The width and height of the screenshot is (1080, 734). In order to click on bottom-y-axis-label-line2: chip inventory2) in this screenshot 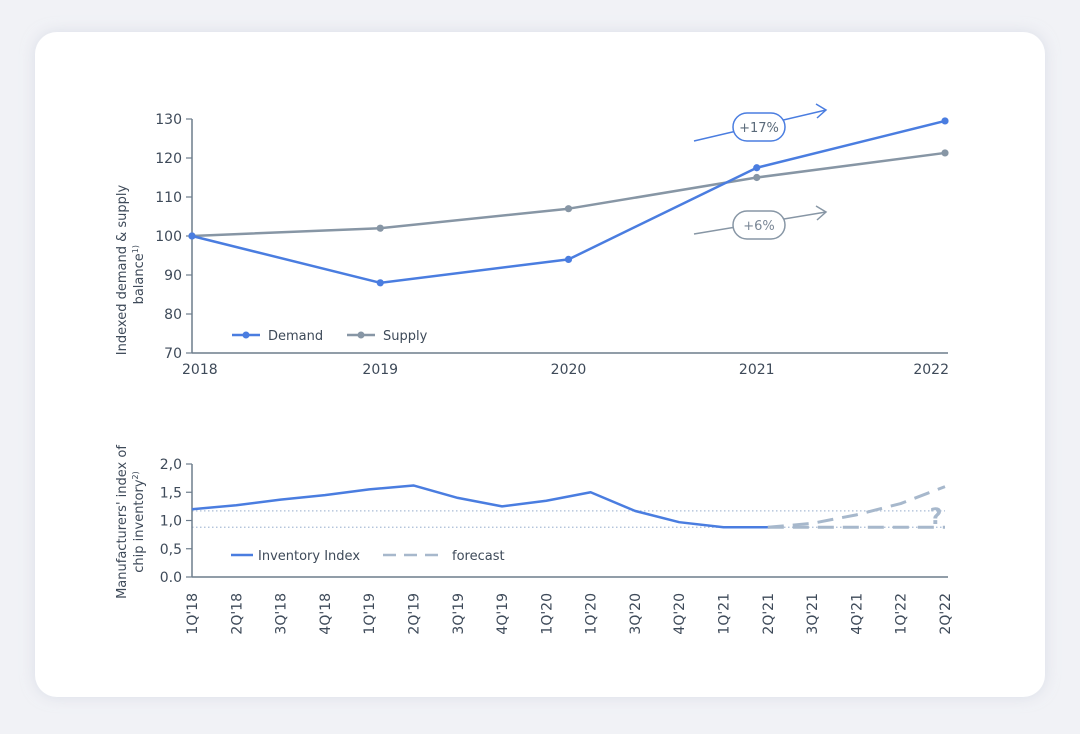, I will do `click(139, 521)`.